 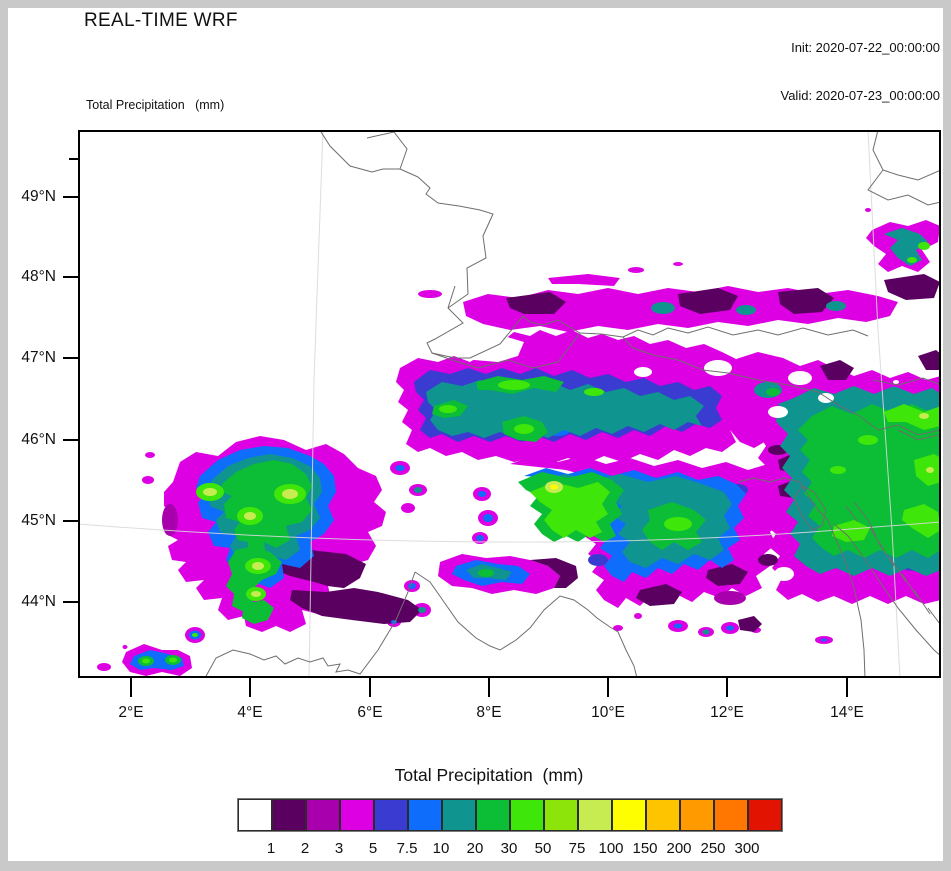 What do you see at coordinates (161, 20) in the screenshot?
I see `page-title: REAL-TIME WRF` at bounding box center [161, 20].